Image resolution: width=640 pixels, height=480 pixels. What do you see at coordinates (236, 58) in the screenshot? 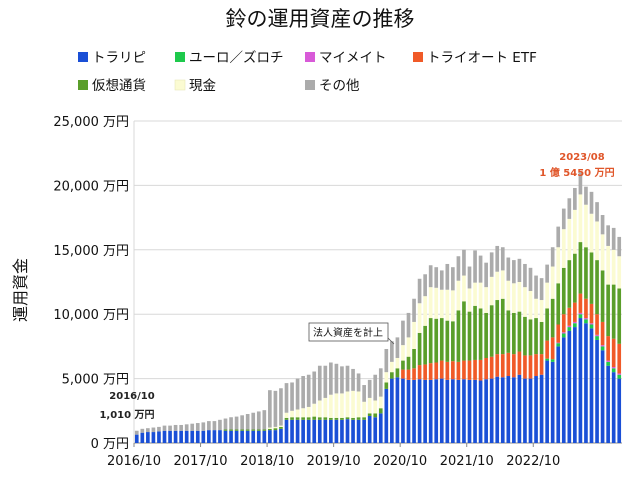
I see `legend-label: ユーロ／ズロチ` at bounding box center [236, 58].